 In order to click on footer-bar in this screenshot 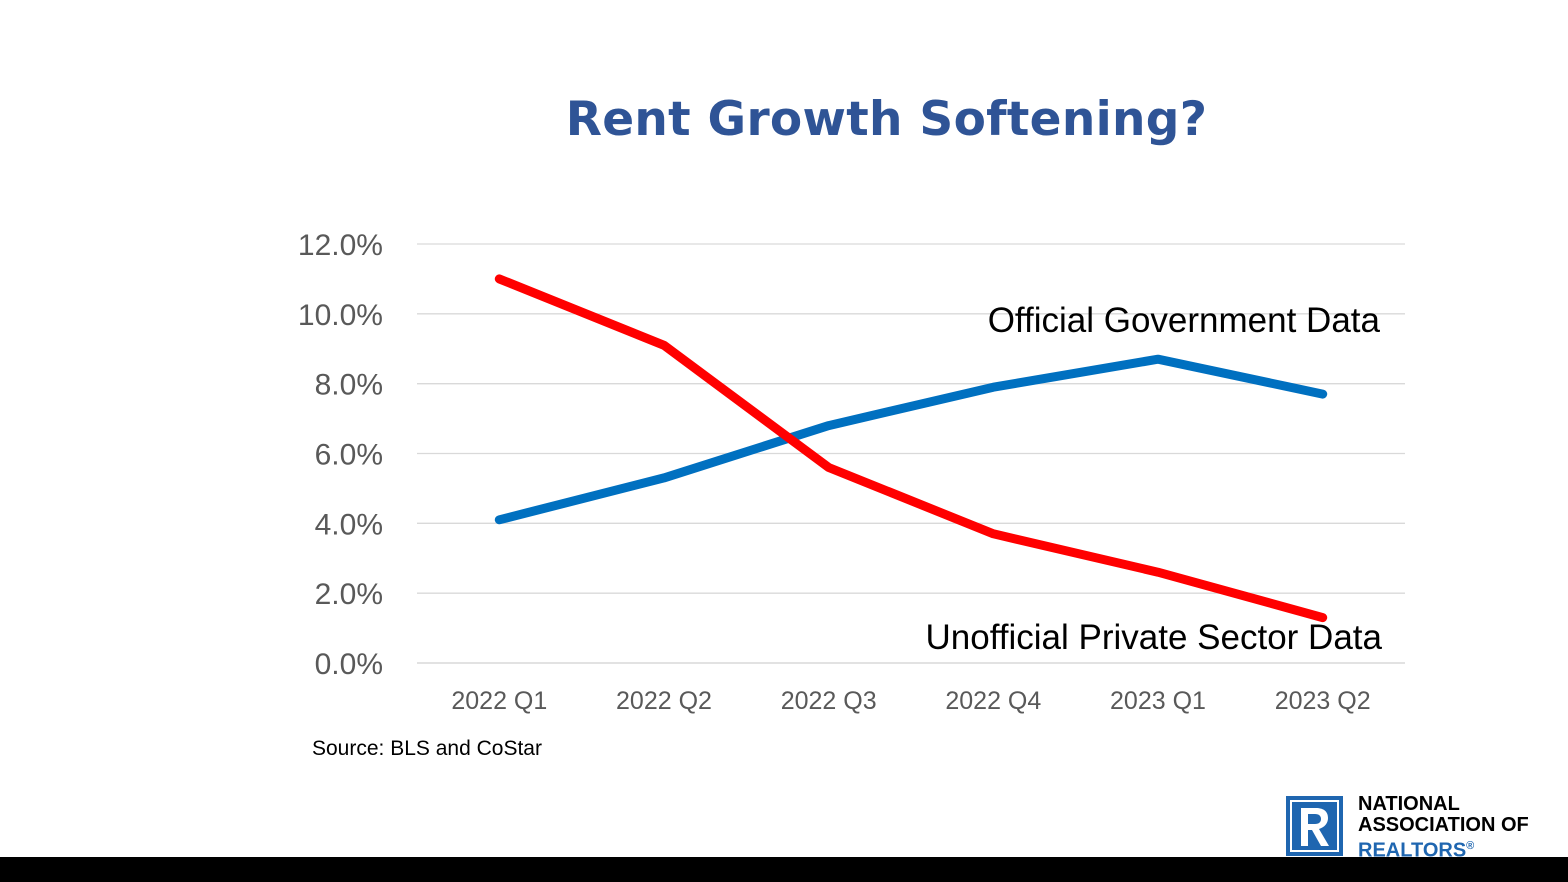, I will do `click(784, 869)`.